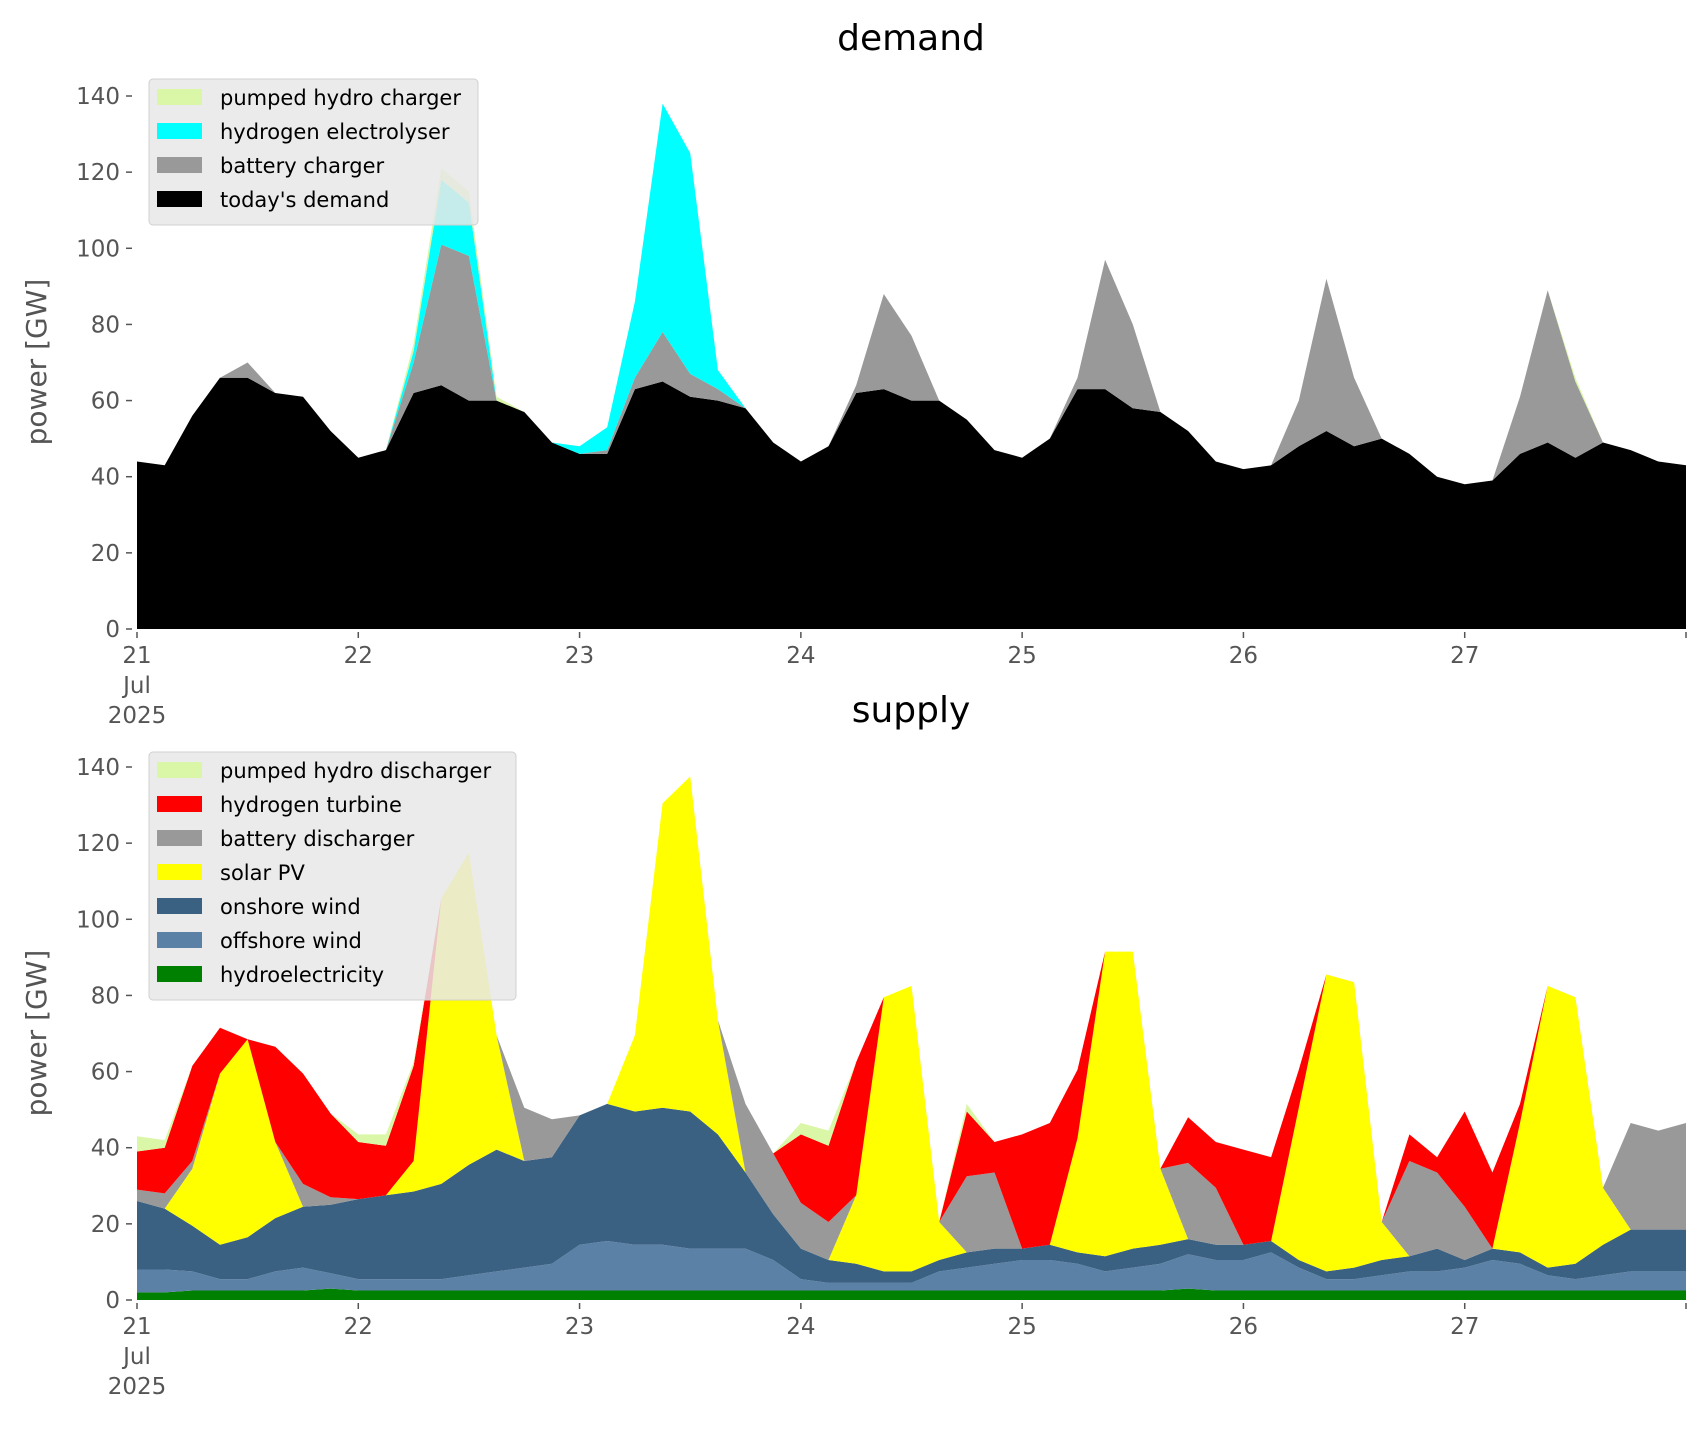  What do you see at coordinates (302, 166) in the screenshot?
I see `legend-label-battery-charger: battery charger` at bounding box center [302, 166].